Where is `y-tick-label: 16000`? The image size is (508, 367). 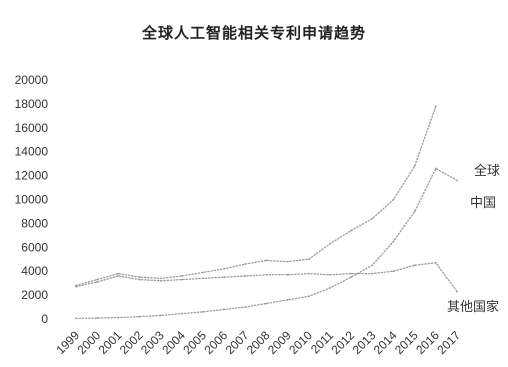 y-tick-label: 16000 is located at coordinates (32, 128).